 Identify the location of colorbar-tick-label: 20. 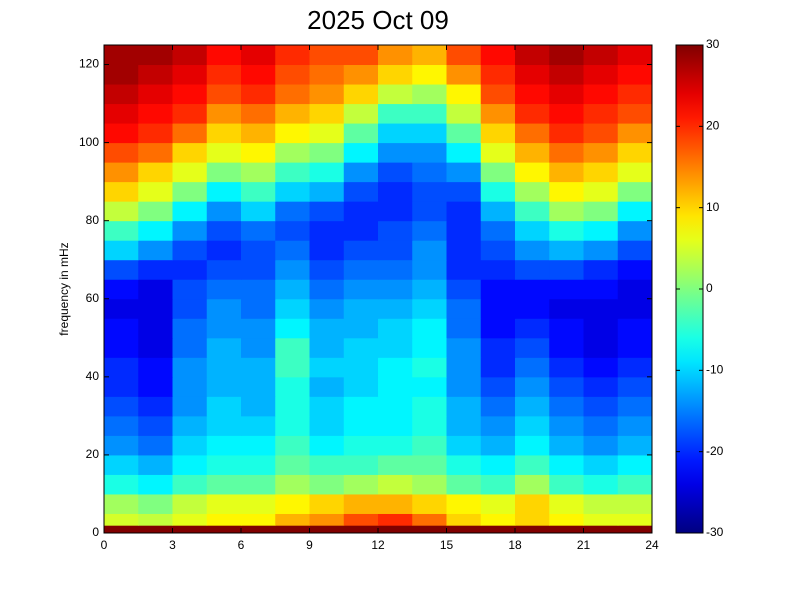
(713, 126).